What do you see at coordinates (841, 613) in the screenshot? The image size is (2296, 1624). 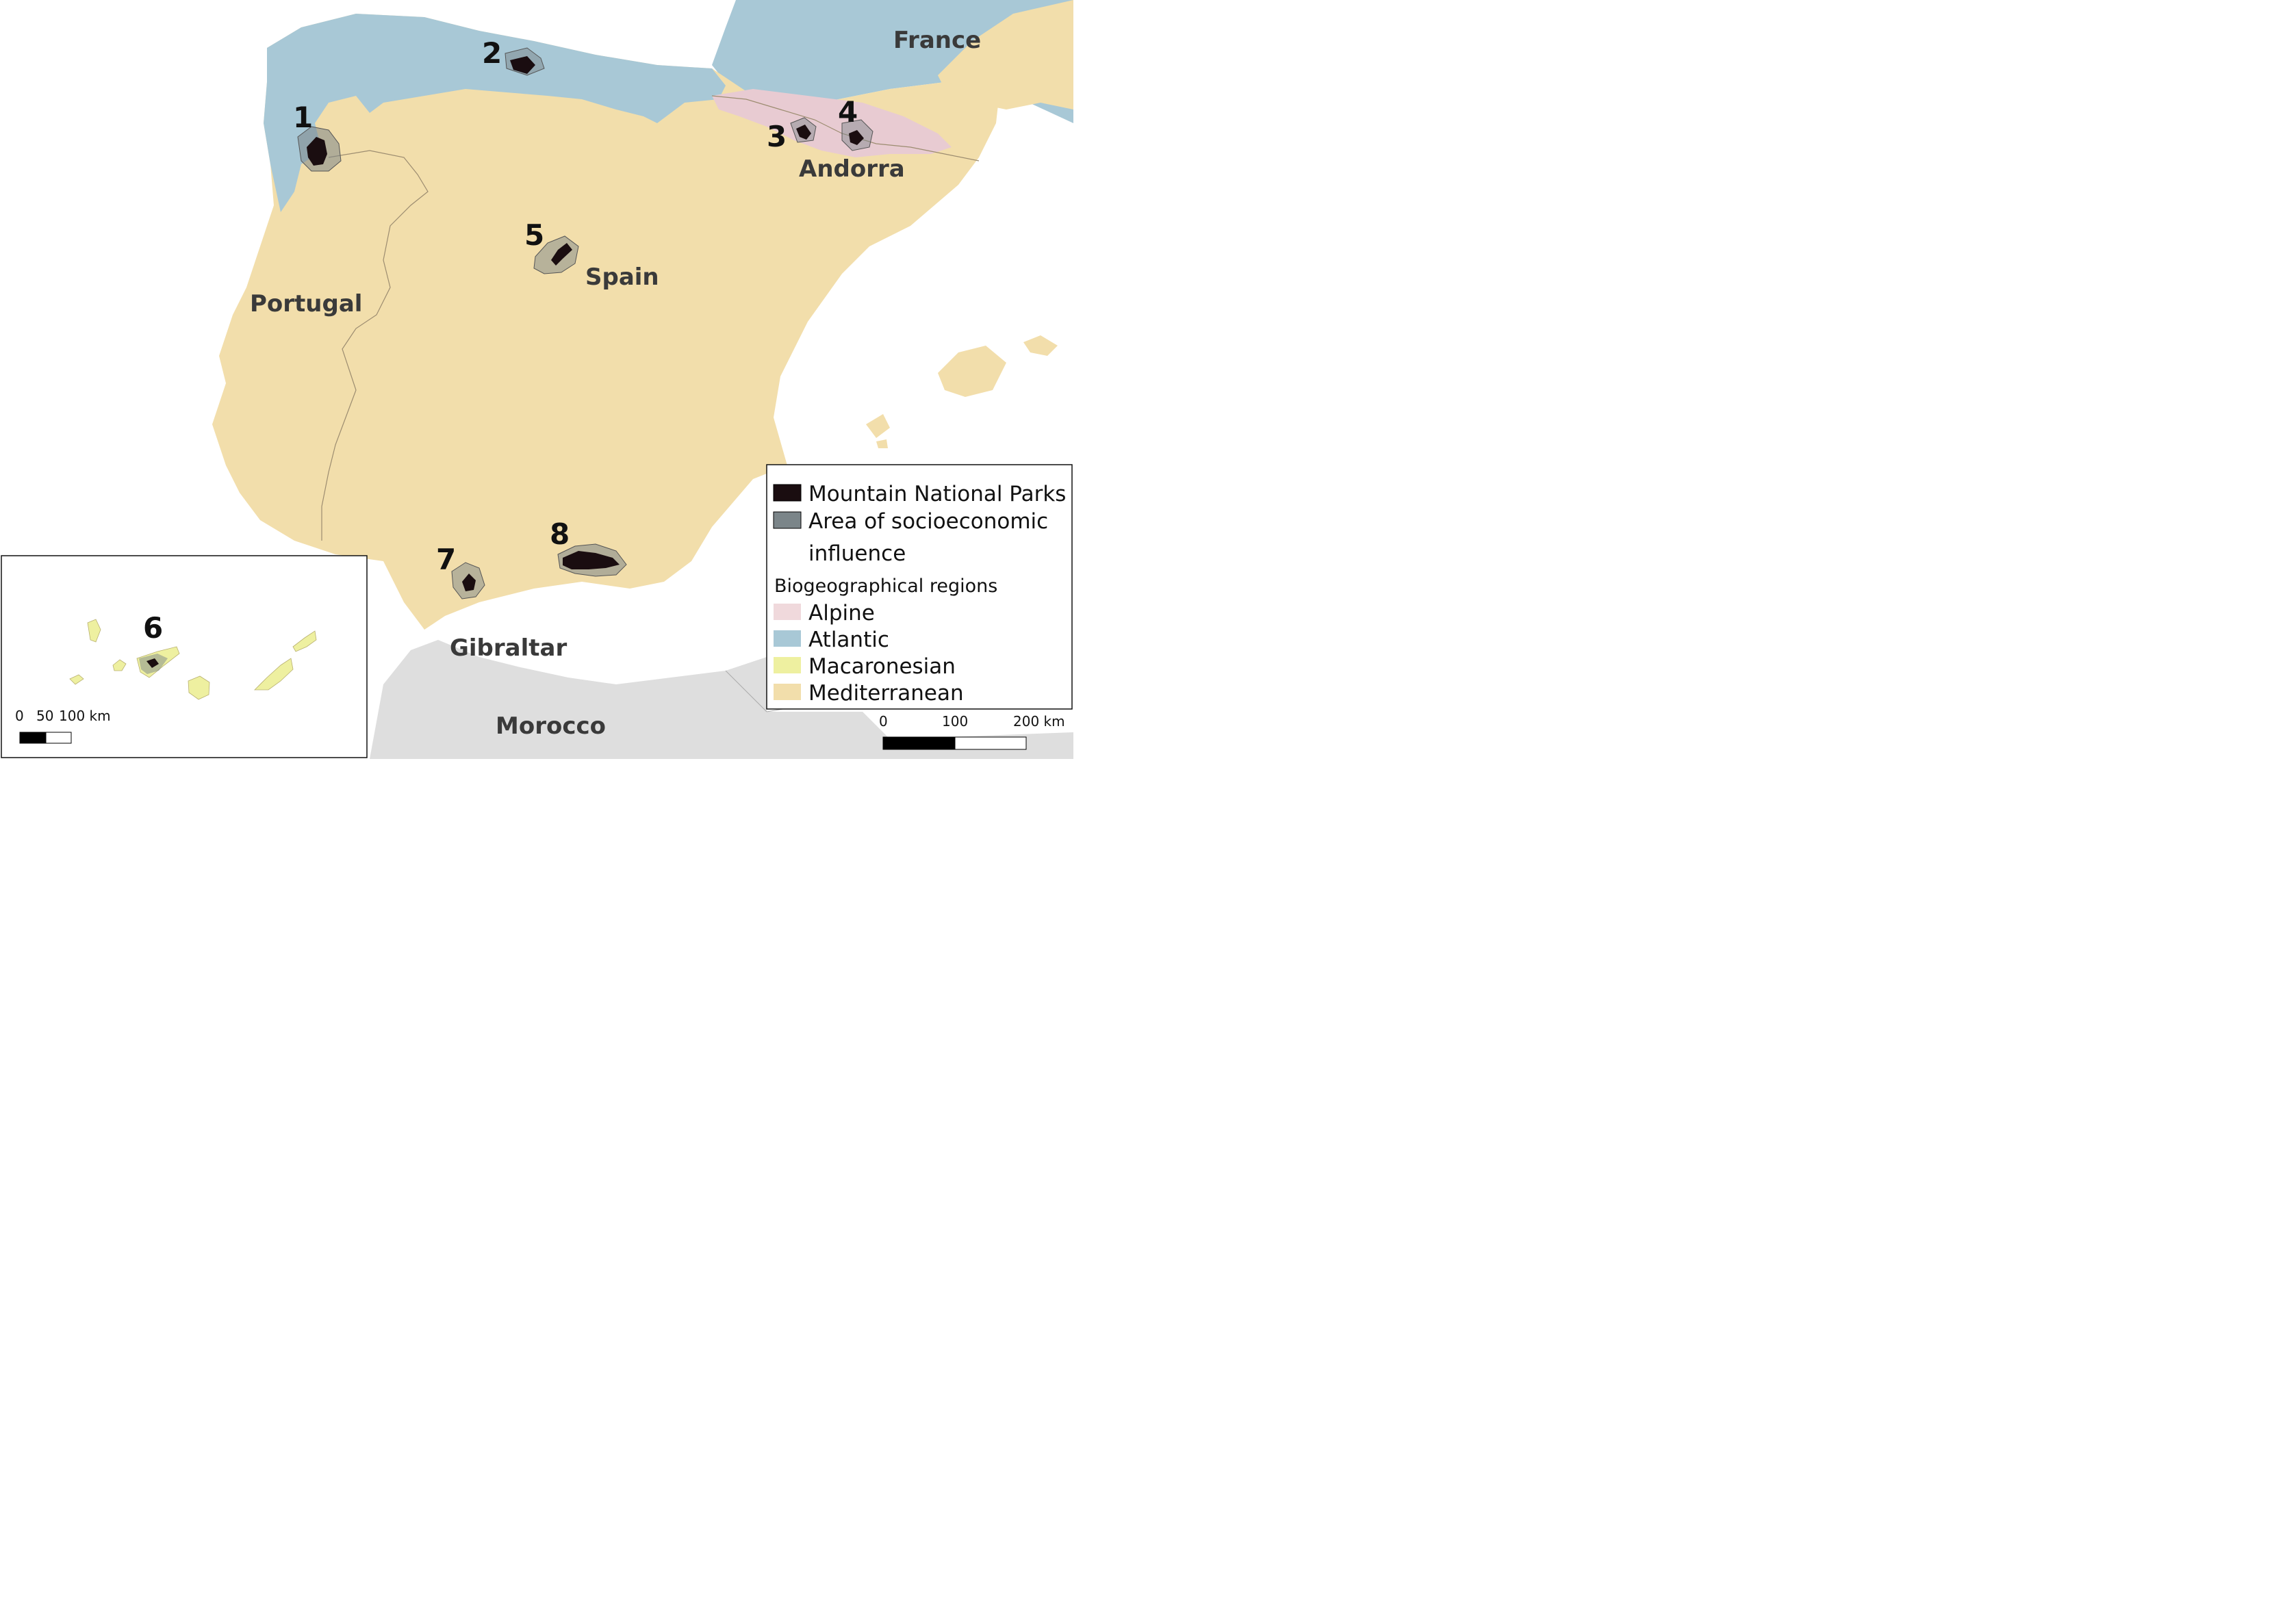 I see `legend-label-alpine: Alpine` at bounding box center [841, 613].